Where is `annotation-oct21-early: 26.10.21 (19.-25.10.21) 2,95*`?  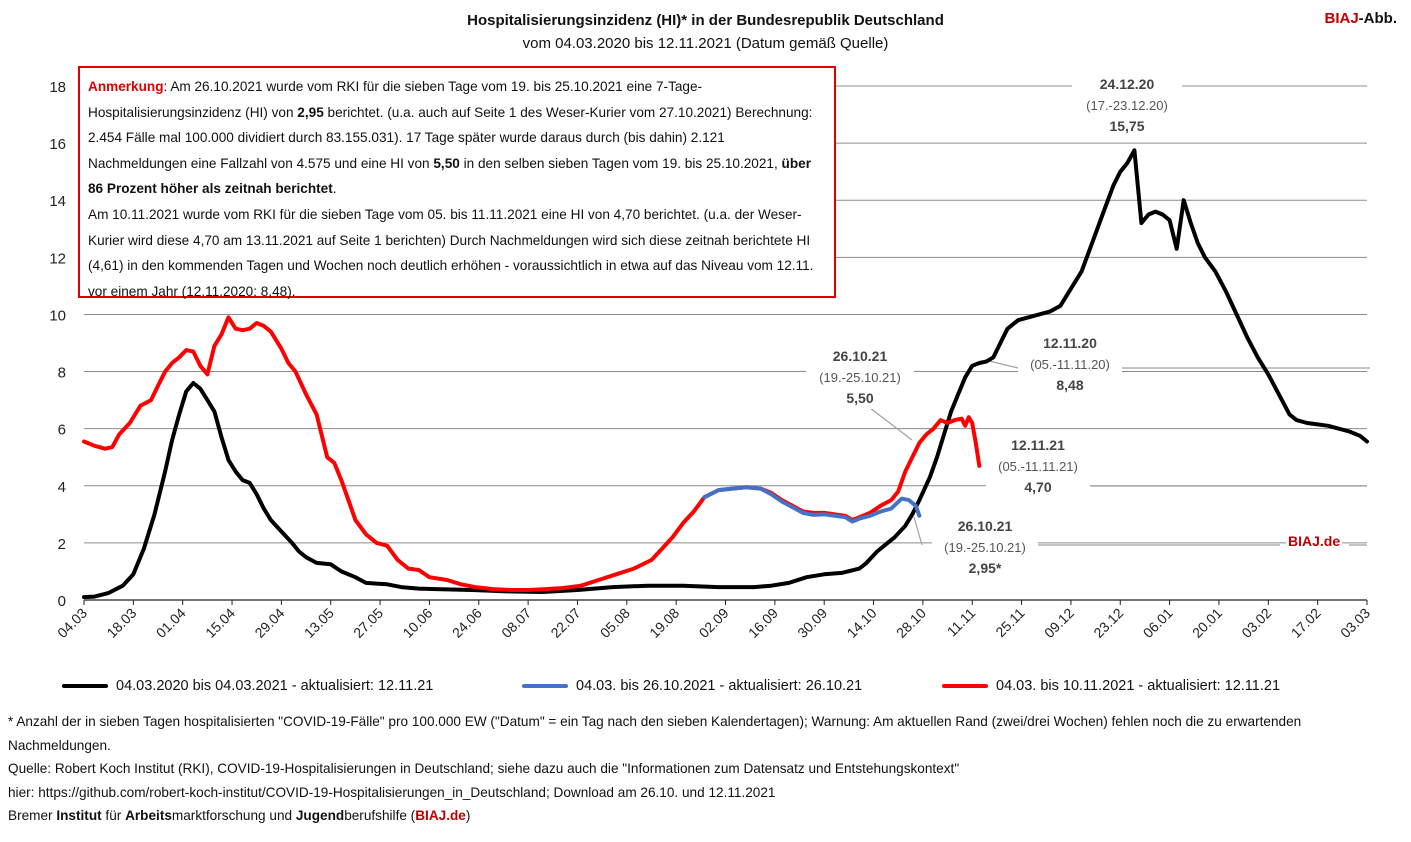 annotation-oct21-early: 26.10.21 (19.-25.10.21) 2,95* is located at coordinates (985, 547).